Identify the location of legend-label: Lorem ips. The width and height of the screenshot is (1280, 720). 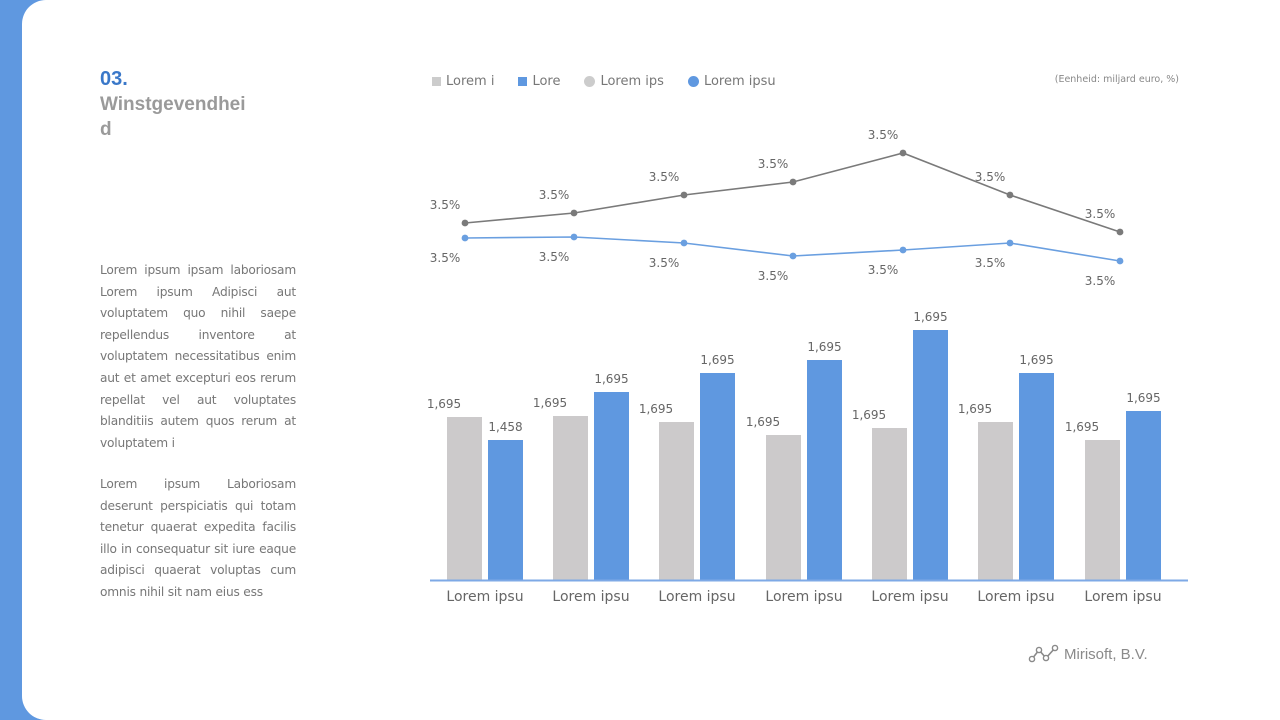
(632, 81).